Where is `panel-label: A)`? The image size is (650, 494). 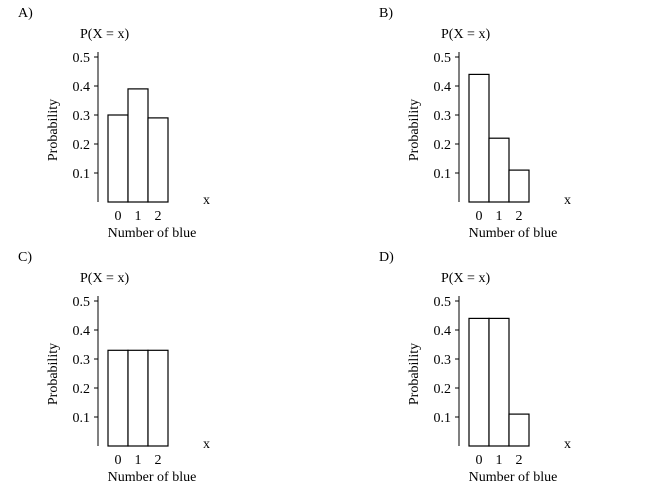
panel-label: A) is located at coordinates (25, 13).